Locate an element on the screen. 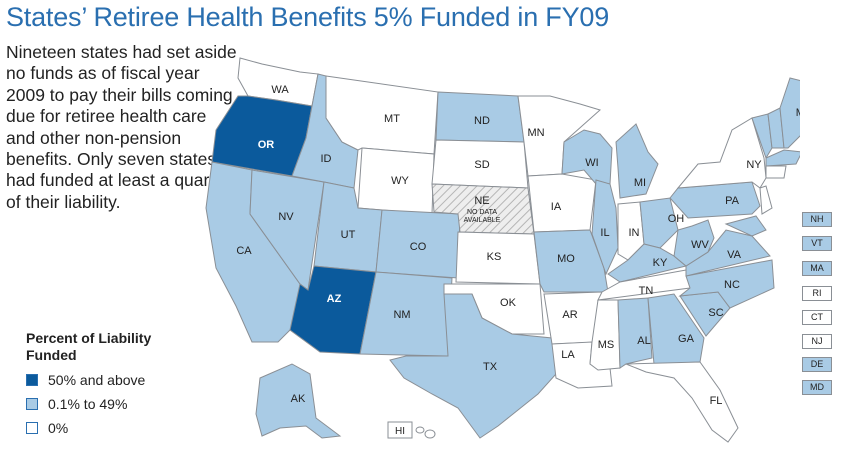 Image resolution: width=841 pixels, height=458 pixels. state-wv is located at coordinates (694, 243).